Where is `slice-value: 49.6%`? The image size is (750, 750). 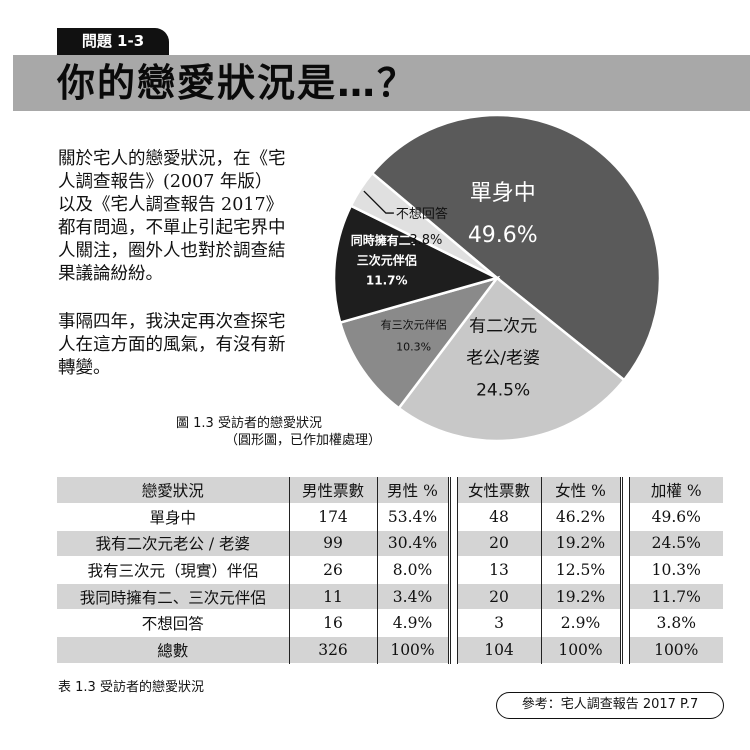
slice-value: 49.6% is located at coordinates (503, 235).